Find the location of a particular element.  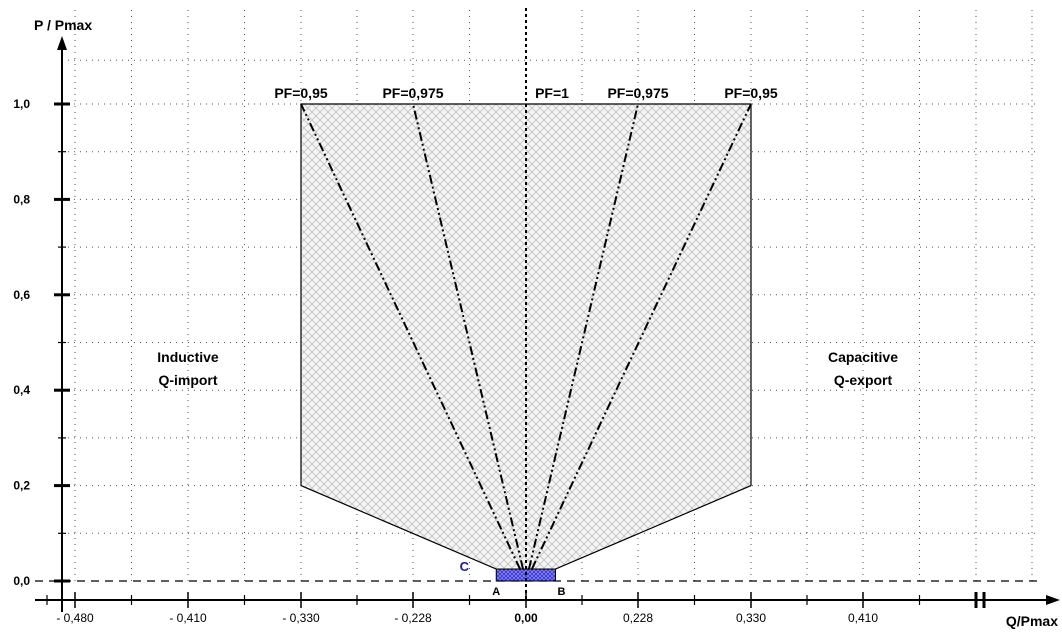

x-tick-label: - 0,410 is located at coordinates (188, 618).